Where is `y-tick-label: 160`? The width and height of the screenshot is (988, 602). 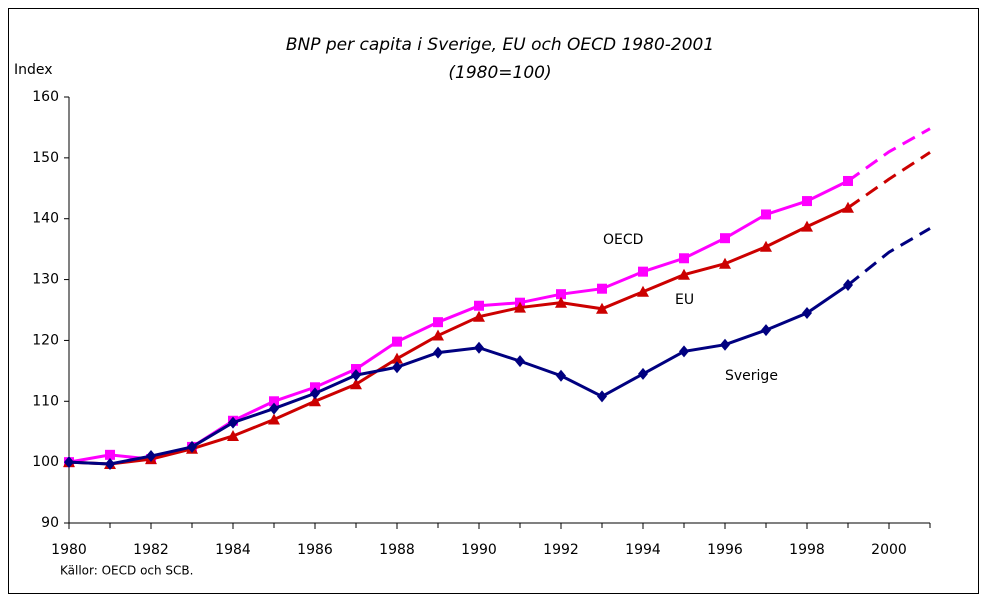
y-tick-label: 160 is located at coordinates (45, 97).